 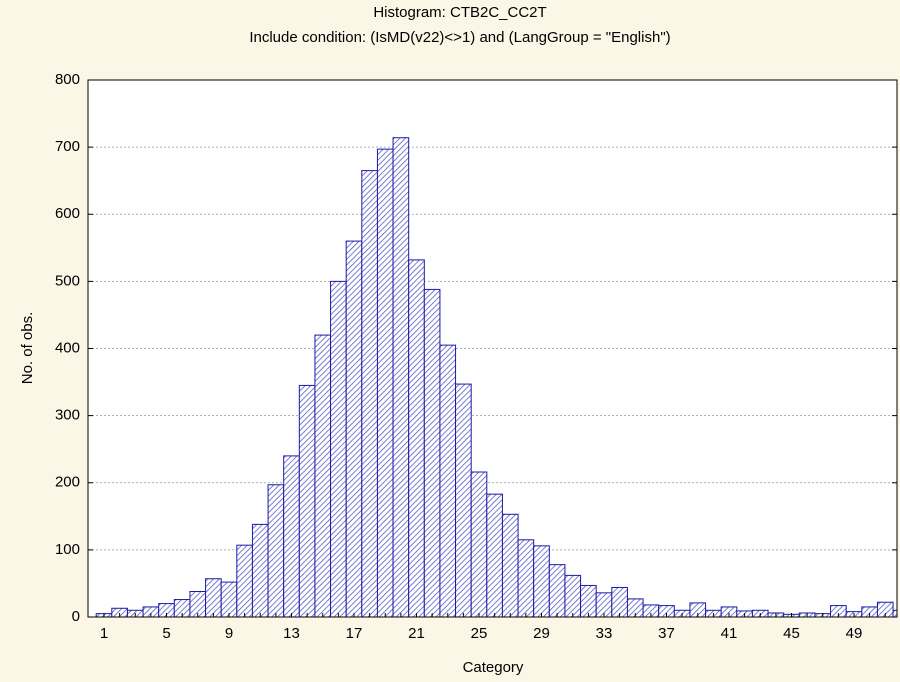 What do you see at coordinates (354, 633) in the screenshot?
I see `x-tick-label: 17` at bounding box center [354, 633].